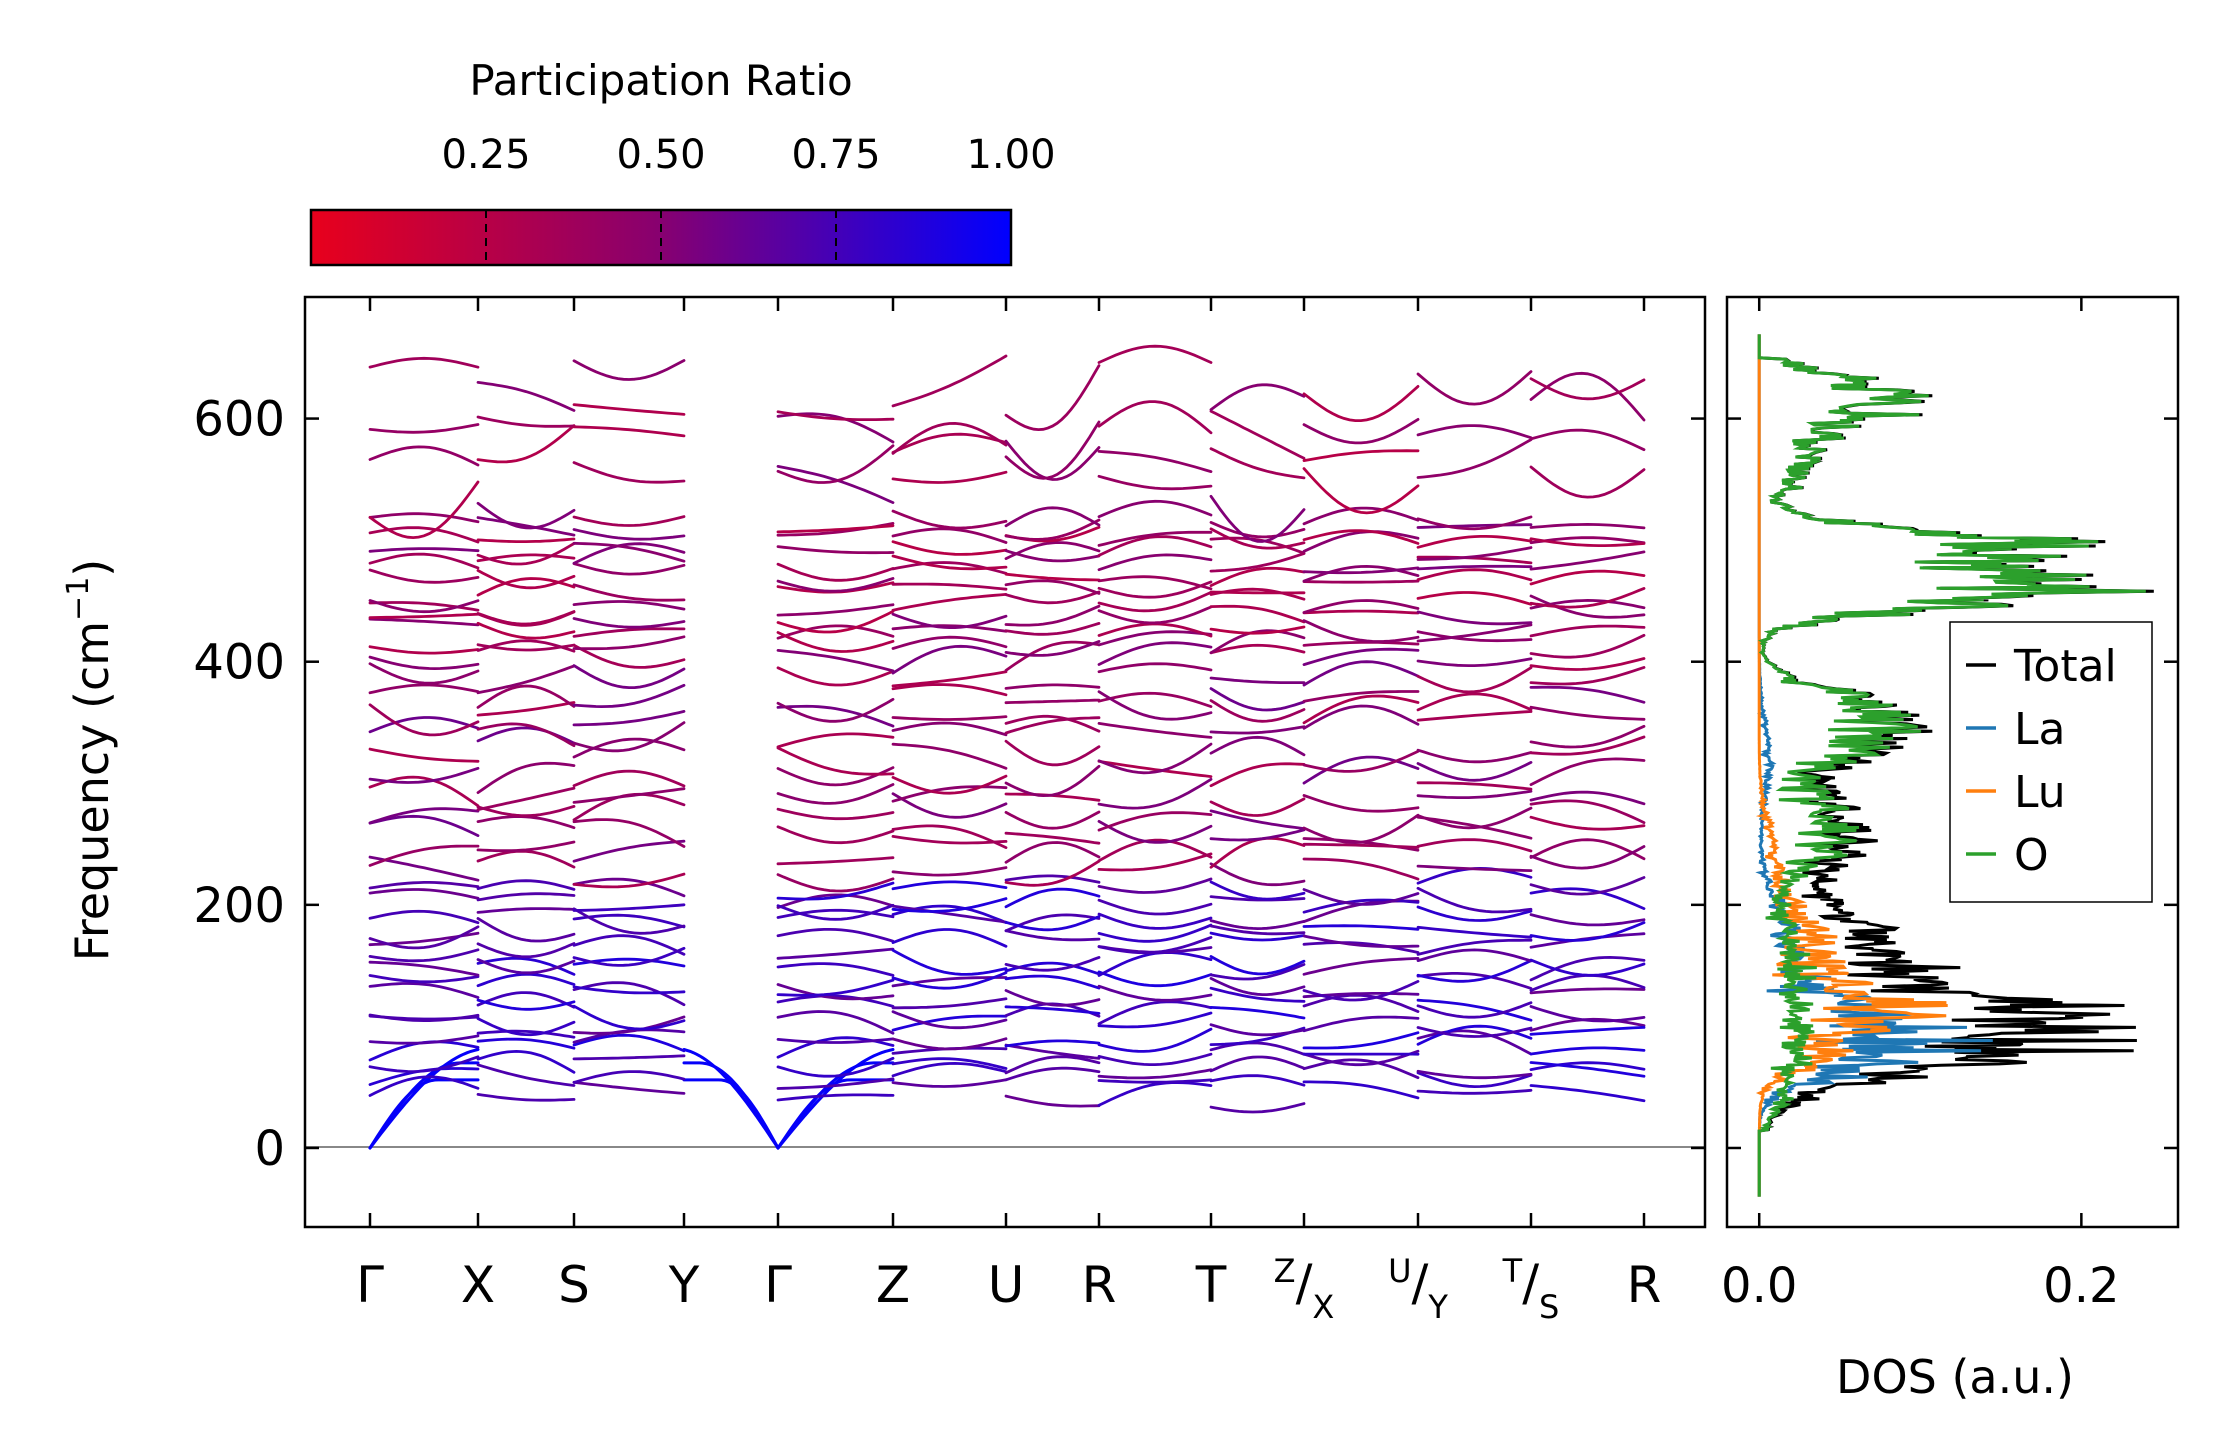 The height and width of the screenshot is (1455, 2222). Describe the element at coordinates (2040, 792) in the screenshot. I see `legend-label: Lu` at that location.